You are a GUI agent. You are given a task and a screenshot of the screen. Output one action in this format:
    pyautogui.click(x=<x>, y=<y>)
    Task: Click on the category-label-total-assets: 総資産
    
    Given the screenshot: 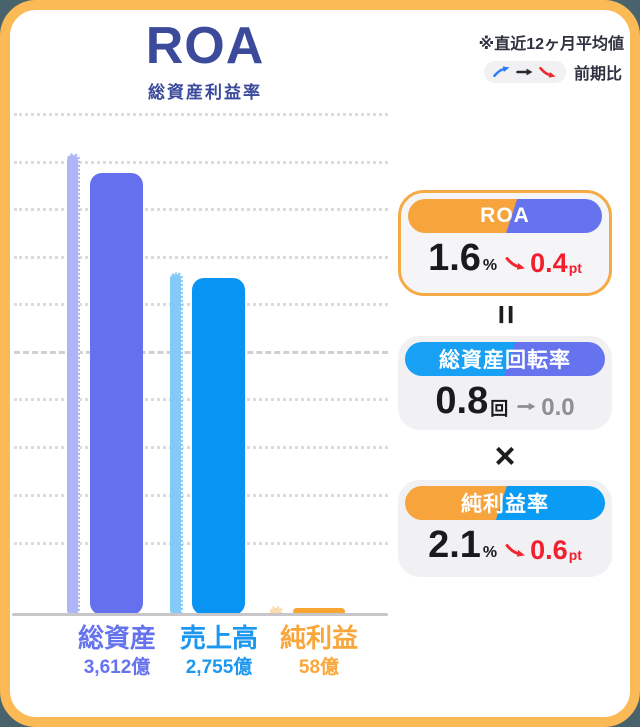 What is the action you would take?
    pyautogui.click(x=116, y=638)
    